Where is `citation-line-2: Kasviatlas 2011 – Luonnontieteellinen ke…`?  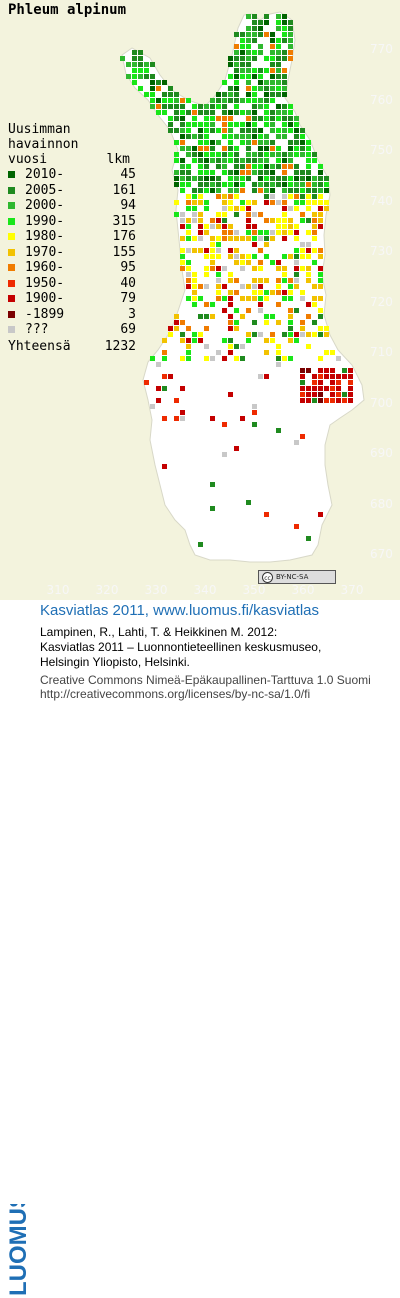
citation-line-2: Kasviatlas 2011 – Luonnontieteellinen ke… is located at coordinates (181, 647).